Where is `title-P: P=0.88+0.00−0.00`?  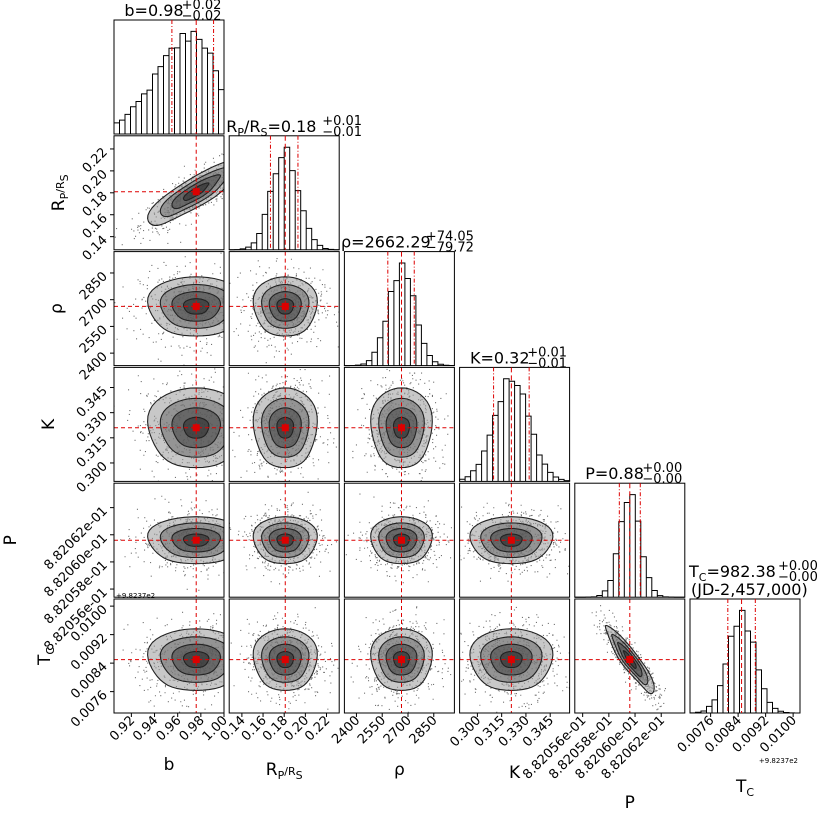
title-P: P=0.88+0.00−0.00 is located at coordinates (633, 474).